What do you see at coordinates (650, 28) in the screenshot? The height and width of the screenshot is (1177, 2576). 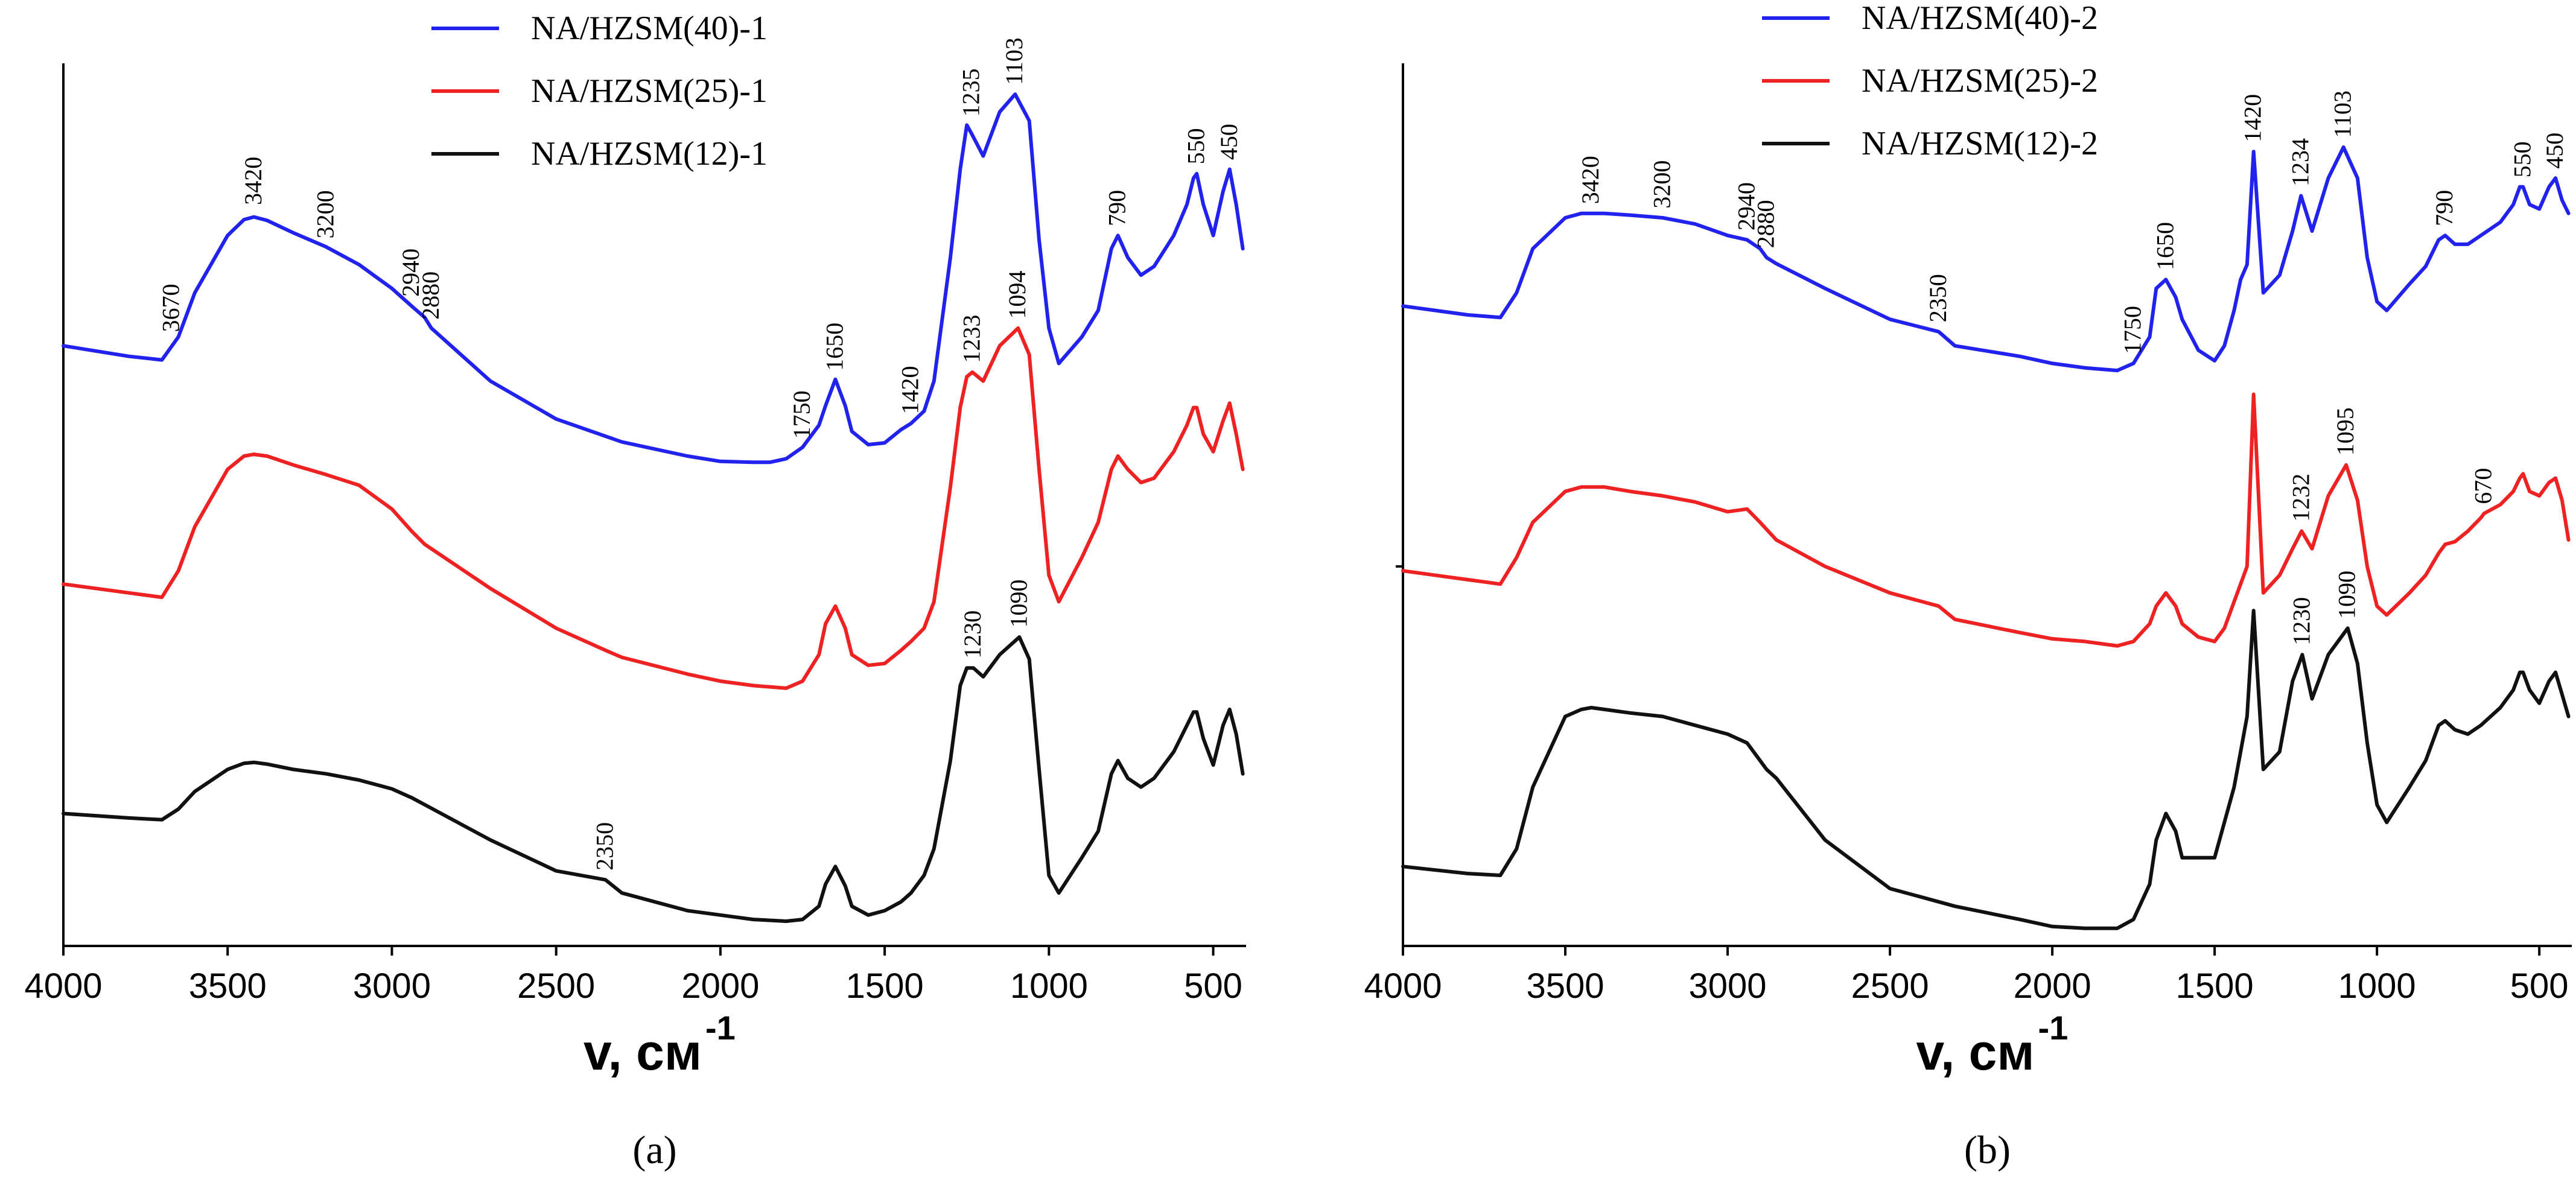 I see `legend-label: NA/HZSM(40)-1` at bounding box center [650, 28].